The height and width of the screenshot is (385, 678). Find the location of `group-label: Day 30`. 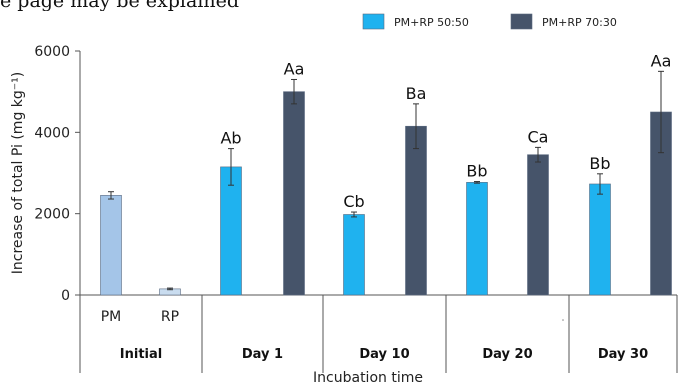

group-label: Day 30 is located at coordinates (623, 354).